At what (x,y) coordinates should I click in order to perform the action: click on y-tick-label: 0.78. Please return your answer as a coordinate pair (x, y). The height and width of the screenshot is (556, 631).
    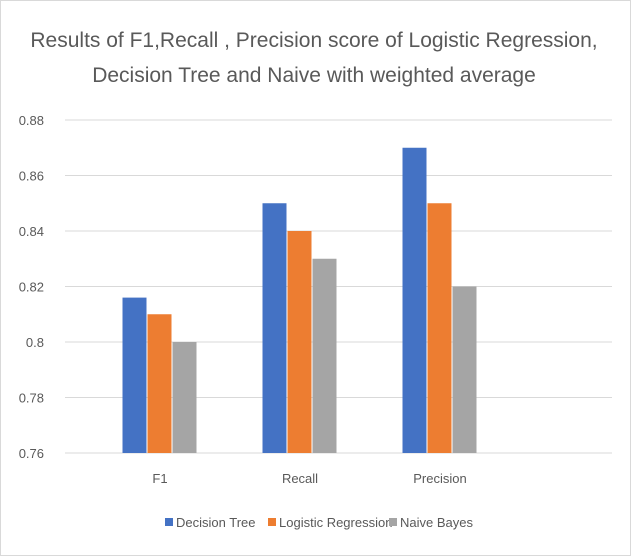
    Looking at the image, I should click on (31, 398).